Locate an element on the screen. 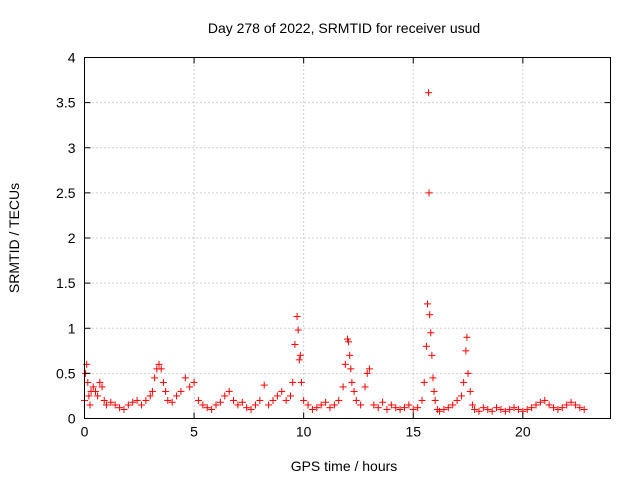 The height and width of the screenshot is (480, 640). x-tick-label: 5 is located at coordinates (194, 432).